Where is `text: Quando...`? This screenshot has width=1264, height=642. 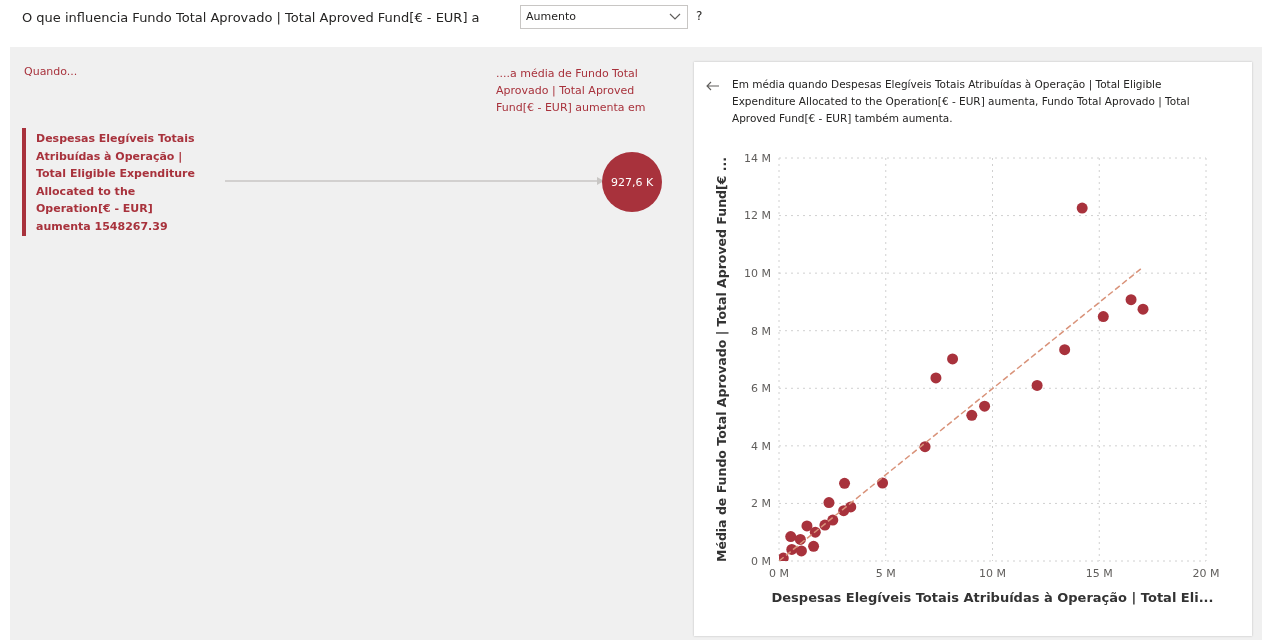 text: Quando... is located at coordinates (51, 71).